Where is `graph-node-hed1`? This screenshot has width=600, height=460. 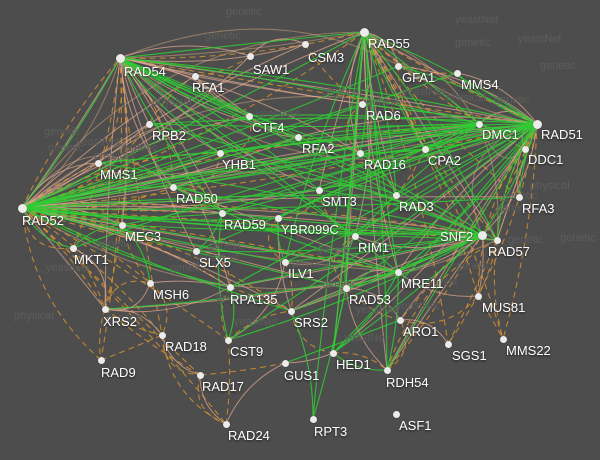
graph-node-hed1 is located at coordinates (333, 353).